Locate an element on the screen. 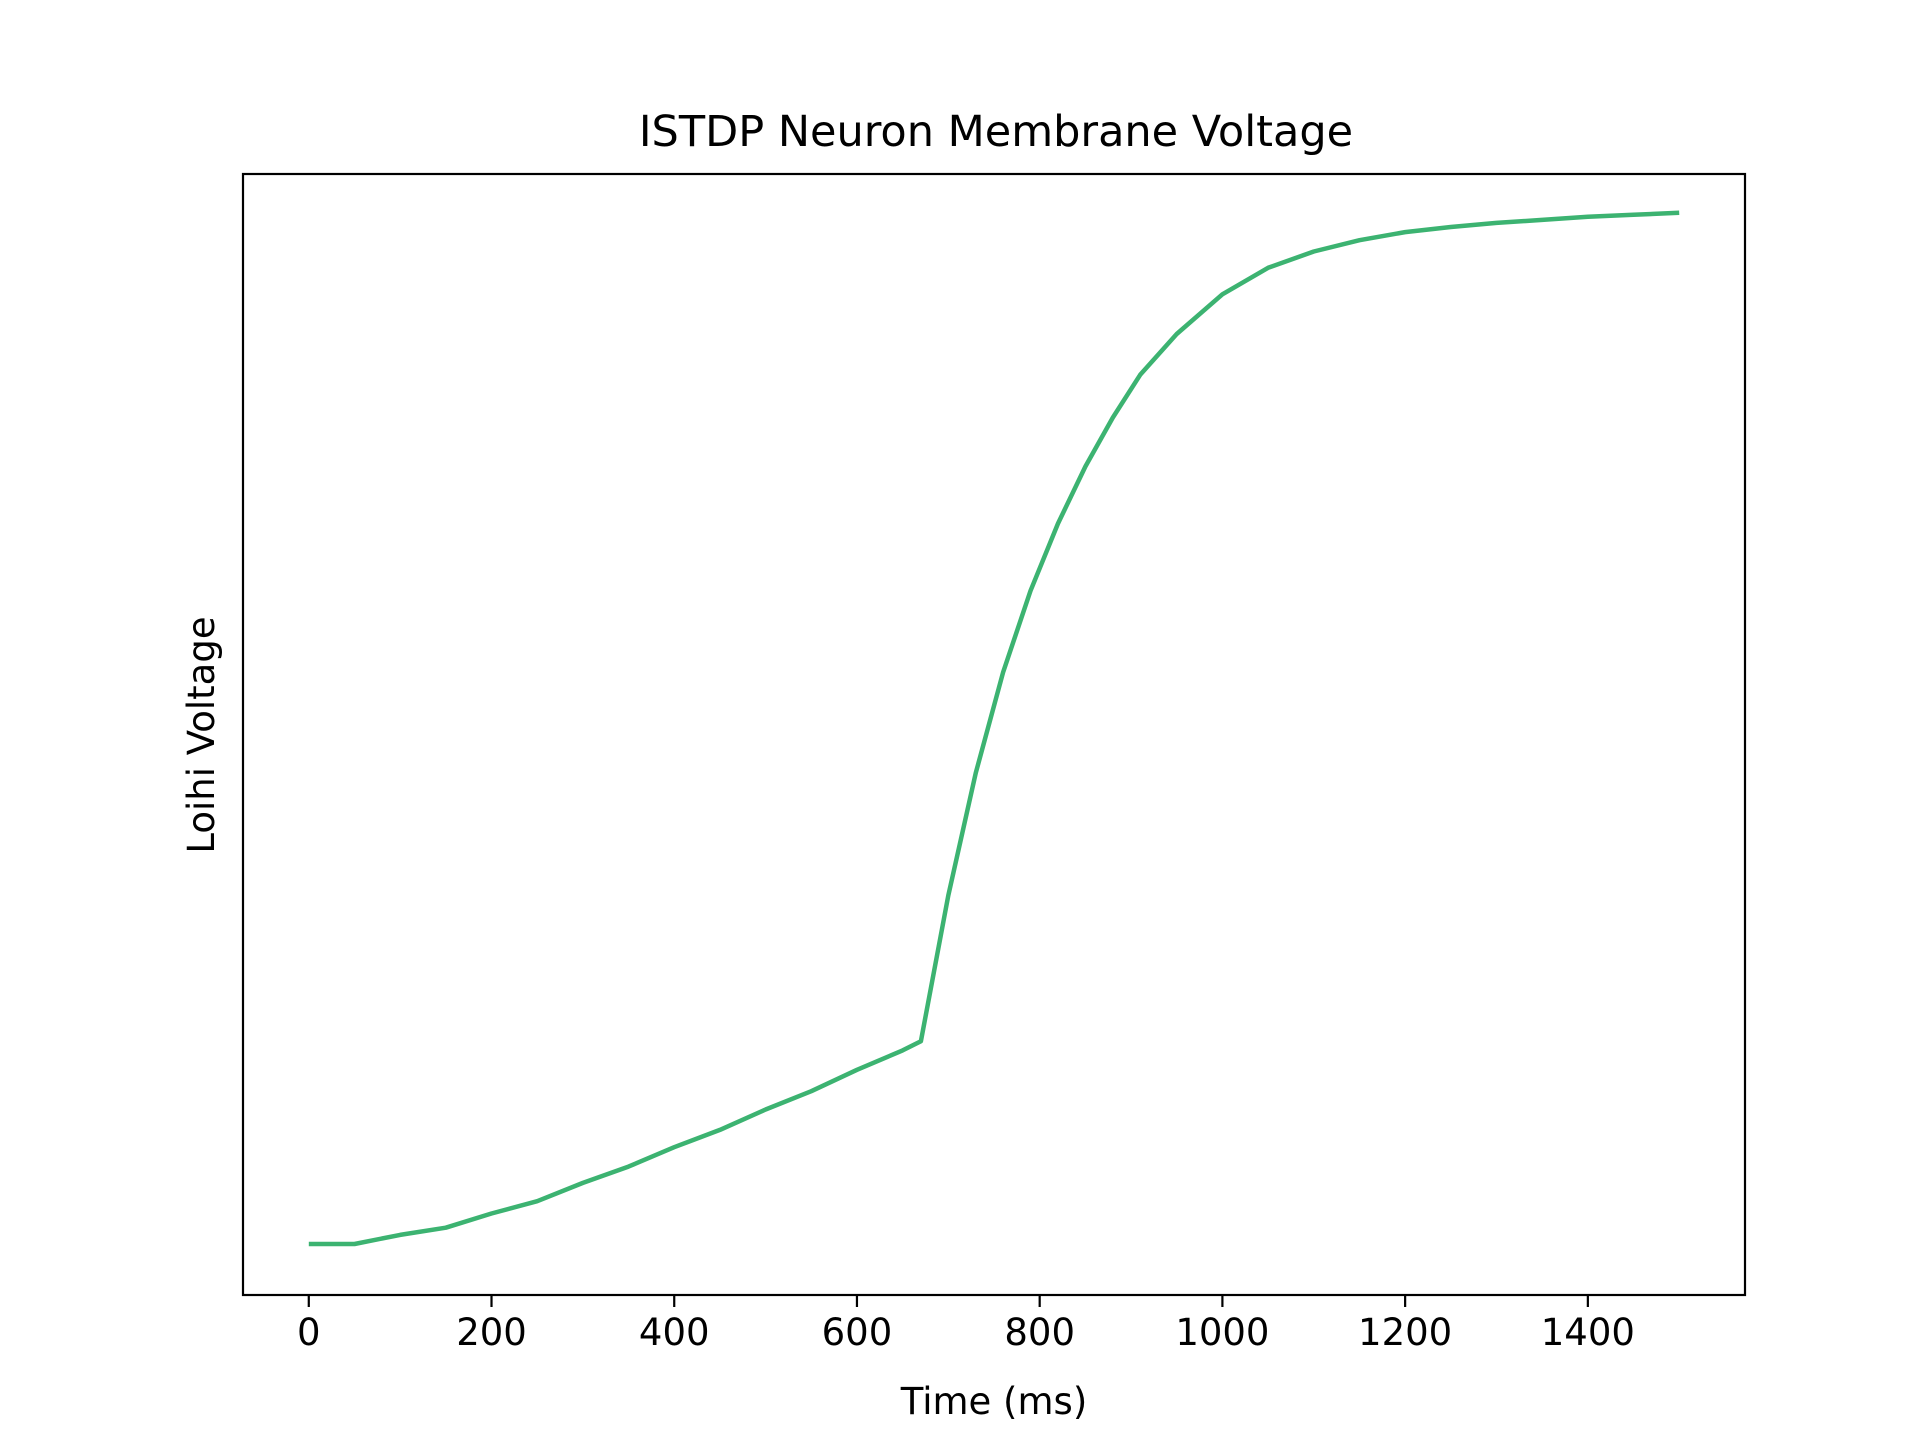  x-tick-label: 0 is located at coordinates (309, 1332).